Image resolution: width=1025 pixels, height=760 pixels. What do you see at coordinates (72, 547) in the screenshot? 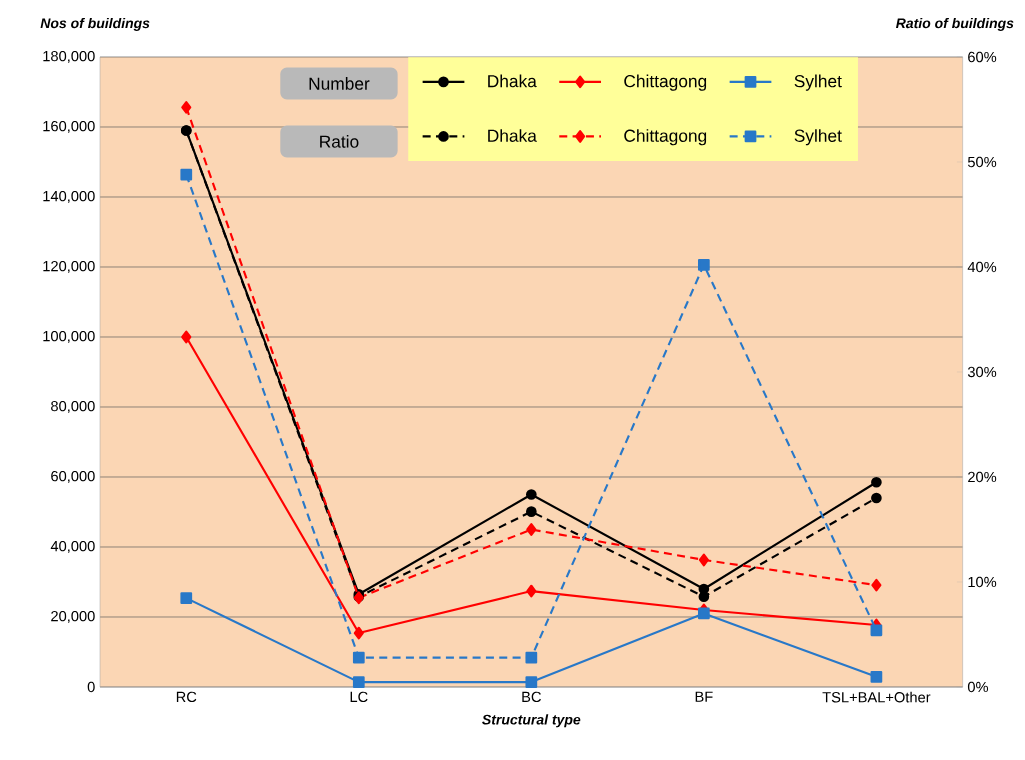
I see `y-tick-label: 40,000` at bounding box center [72, 547].